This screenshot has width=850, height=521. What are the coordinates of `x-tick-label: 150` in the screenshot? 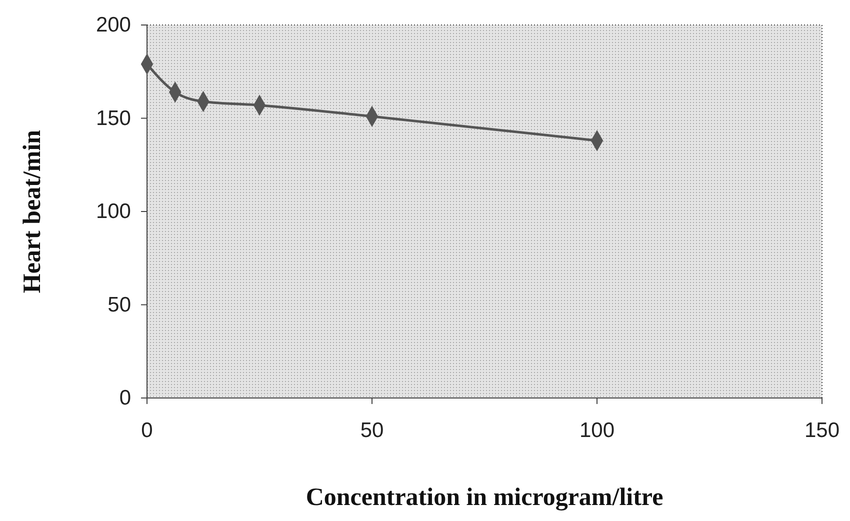 It's located at (822, 430).